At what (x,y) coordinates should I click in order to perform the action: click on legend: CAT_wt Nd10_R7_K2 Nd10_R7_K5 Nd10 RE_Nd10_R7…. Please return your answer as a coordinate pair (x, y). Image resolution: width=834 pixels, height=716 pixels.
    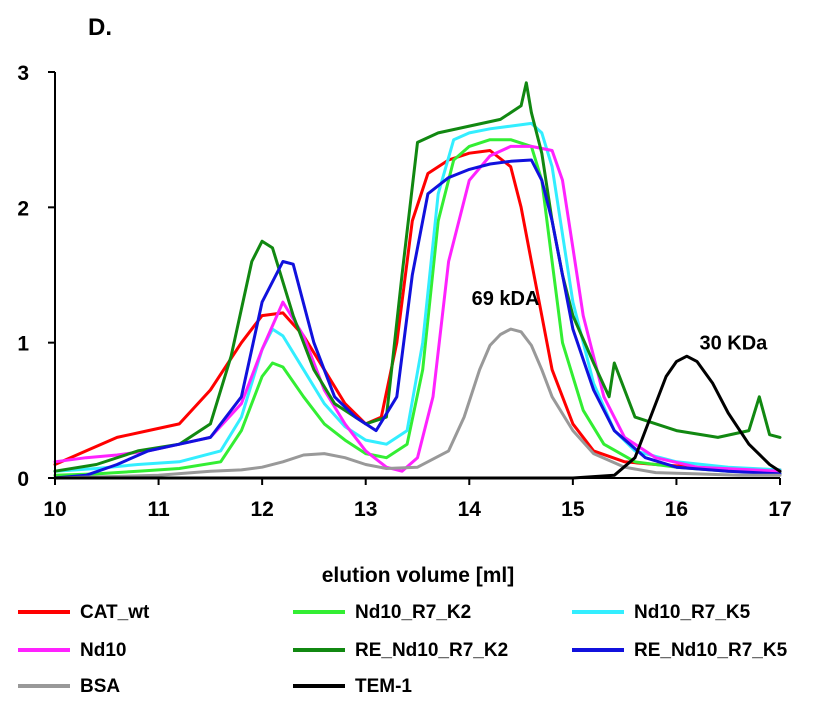
    Looking at the image, I should click on (403, 649).